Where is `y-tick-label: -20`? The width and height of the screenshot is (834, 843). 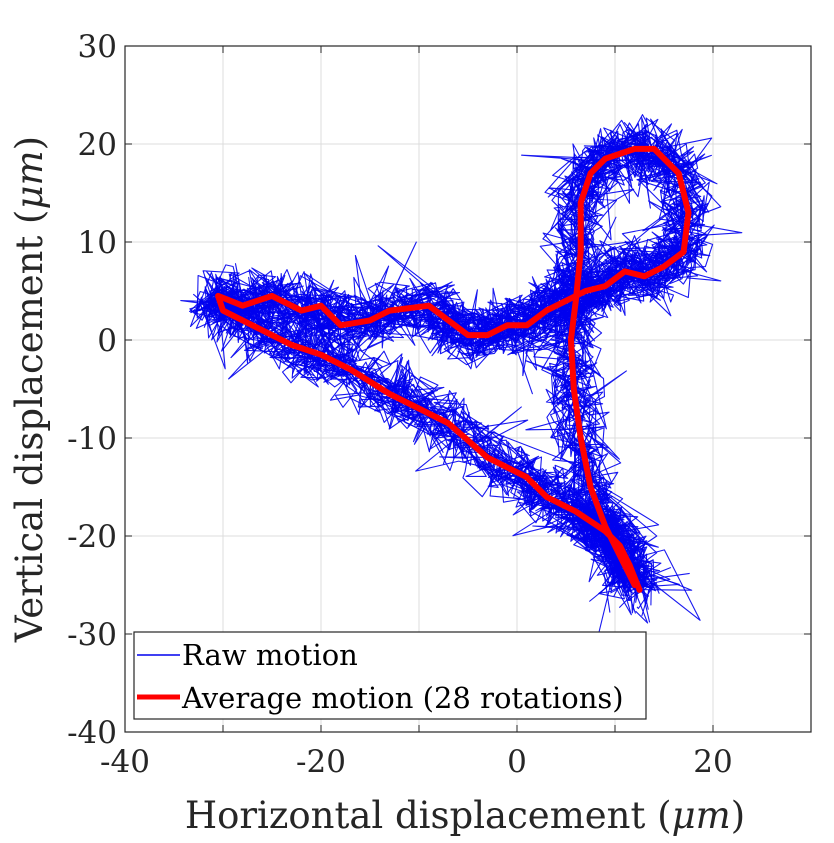
y-tick-label: -20 is located at coordinates (92, 537).